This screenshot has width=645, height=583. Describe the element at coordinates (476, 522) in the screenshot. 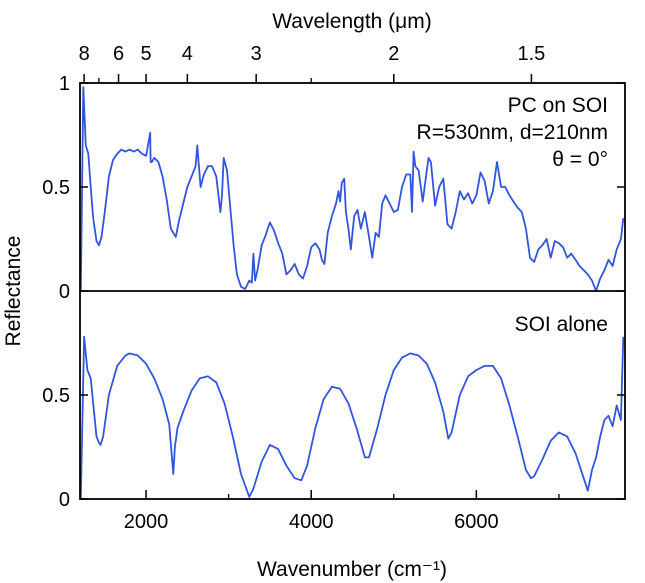

I see `x-tick-label: 6000` at that location.